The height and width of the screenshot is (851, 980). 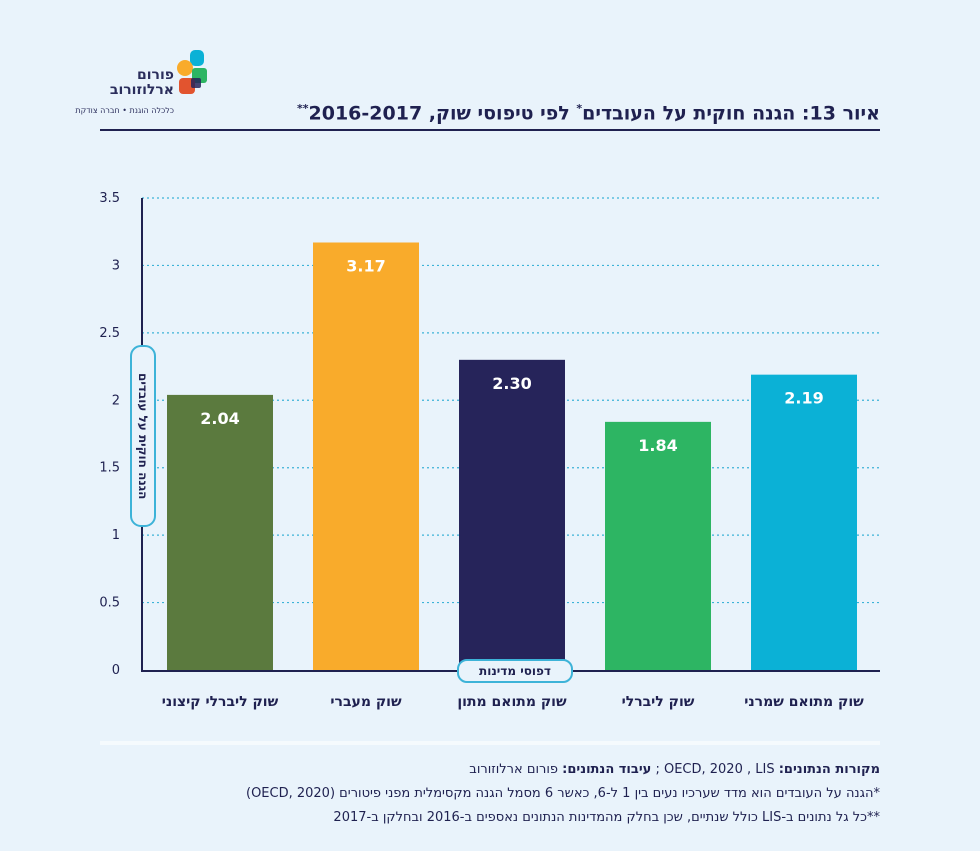 What do you see at coordinates (366, 702) in the screenshot?
I see `category-label: שוק מעברי` at bounding box center [366, 702].